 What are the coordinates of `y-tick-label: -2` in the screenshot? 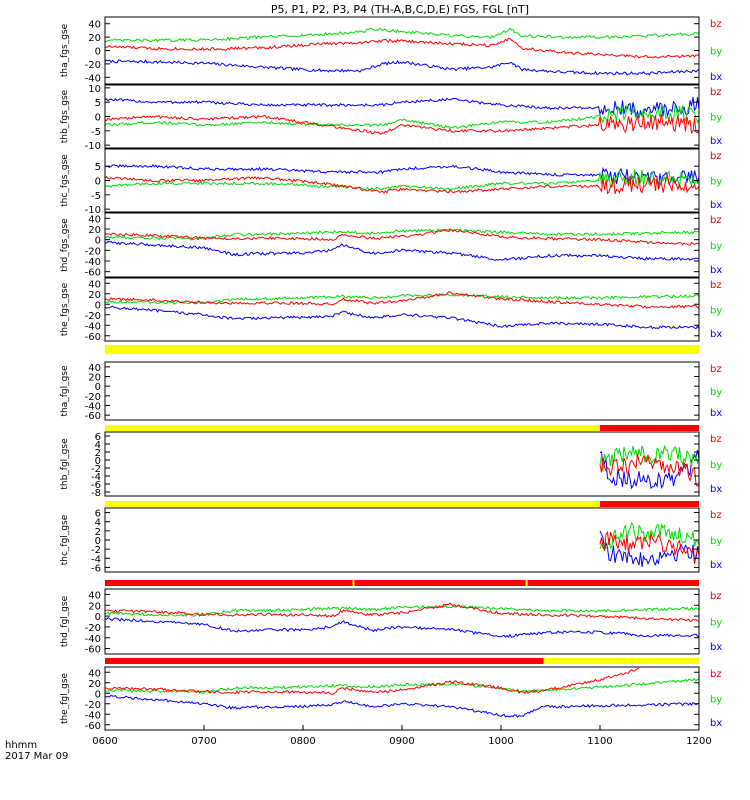 It's located at (96, 550).